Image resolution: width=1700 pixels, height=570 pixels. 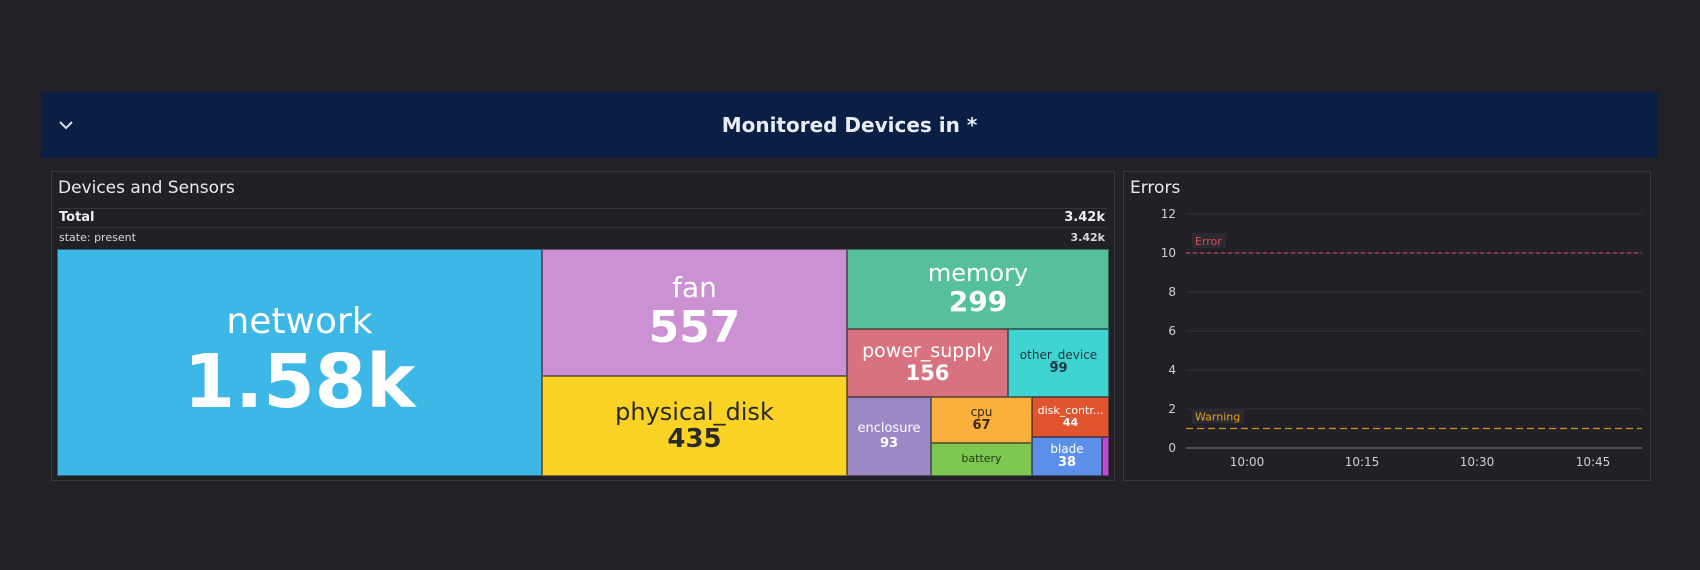 What do you see at coordinates (299, 381) in the screenshot?
I see `tile-value: 1.58k` at bounding box center [299, 381].